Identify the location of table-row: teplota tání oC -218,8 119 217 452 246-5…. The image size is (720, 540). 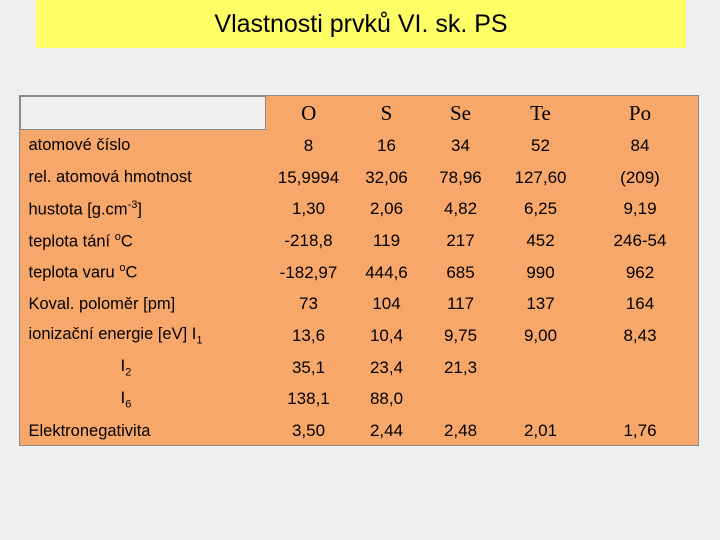
(360, 241).